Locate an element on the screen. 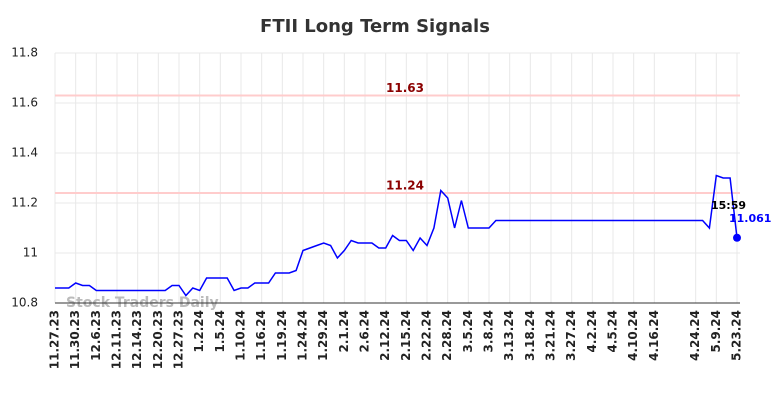  last-point is located at coordinates (737, 237).